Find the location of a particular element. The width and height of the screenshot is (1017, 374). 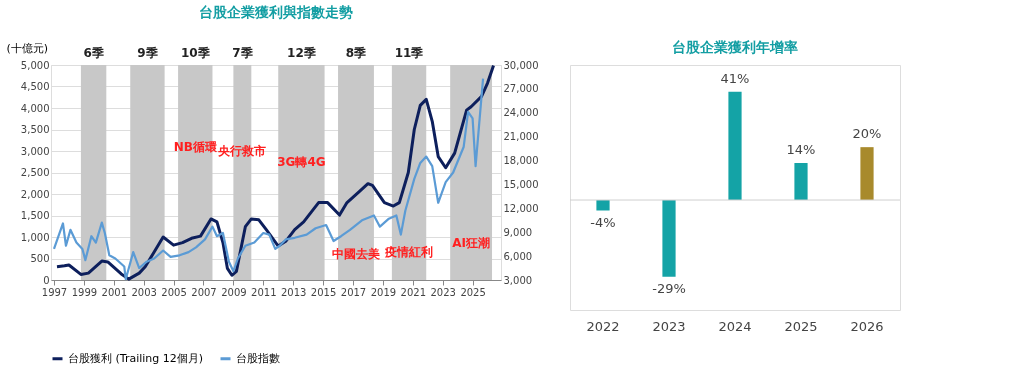

y2-tick-label: 3,000 is located at coordinates (518, 280).